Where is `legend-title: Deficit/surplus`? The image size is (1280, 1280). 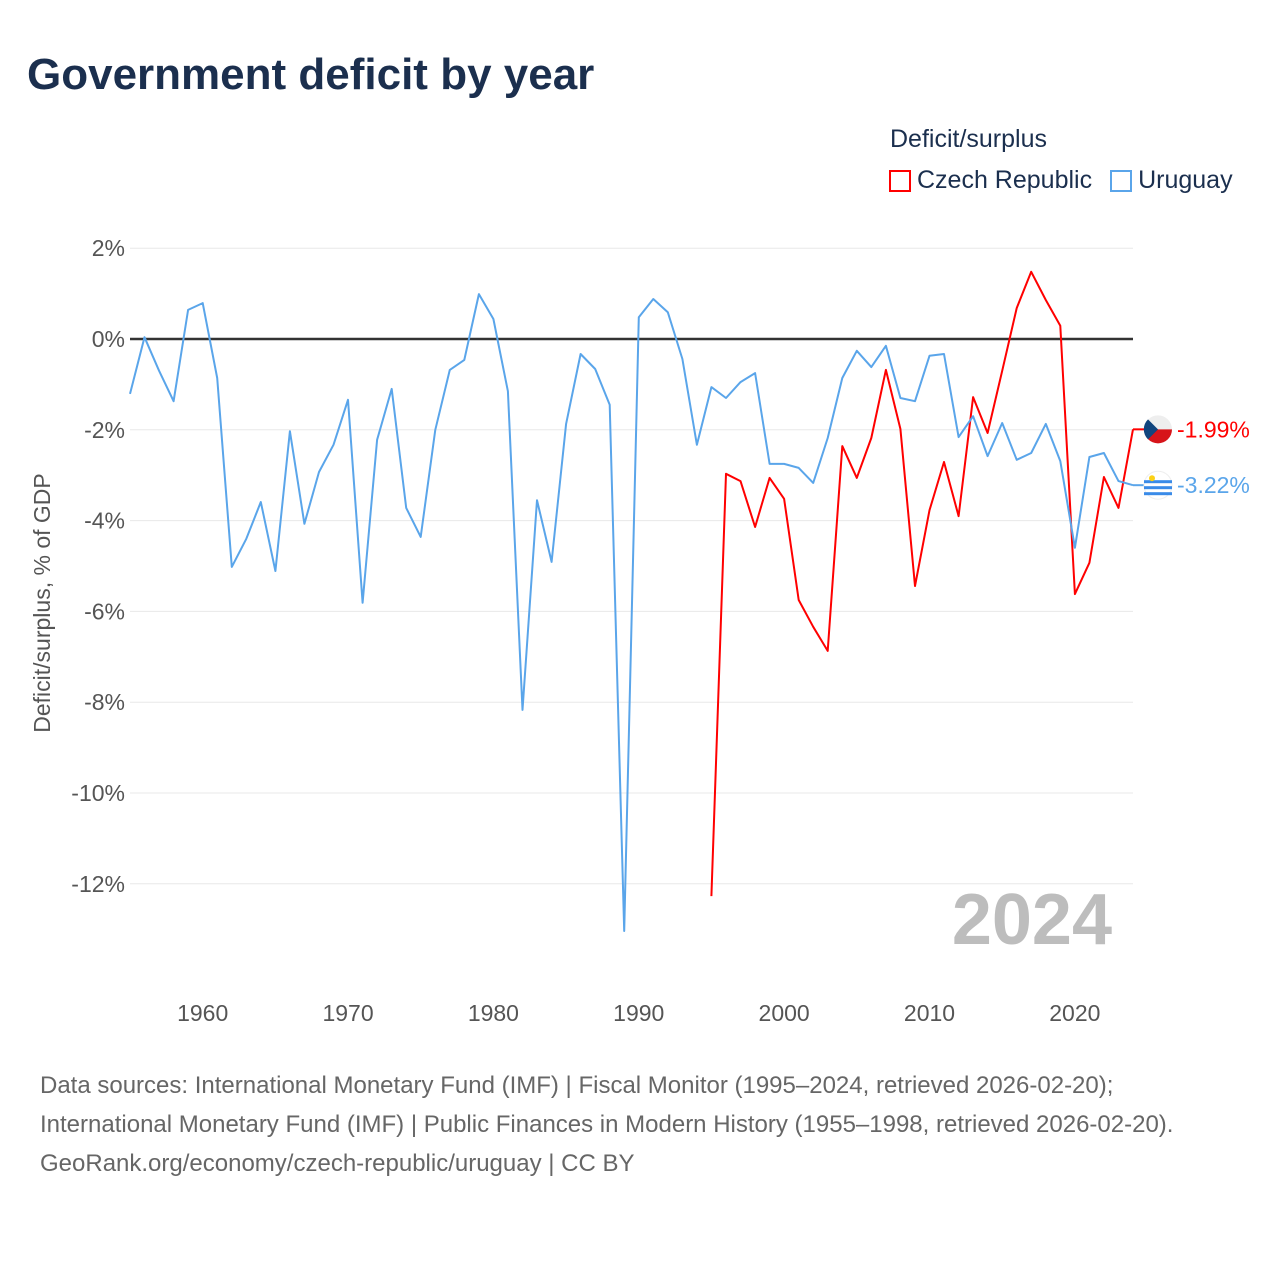 legend-title: Deficit/surplus is located at coordinates (968, 139).